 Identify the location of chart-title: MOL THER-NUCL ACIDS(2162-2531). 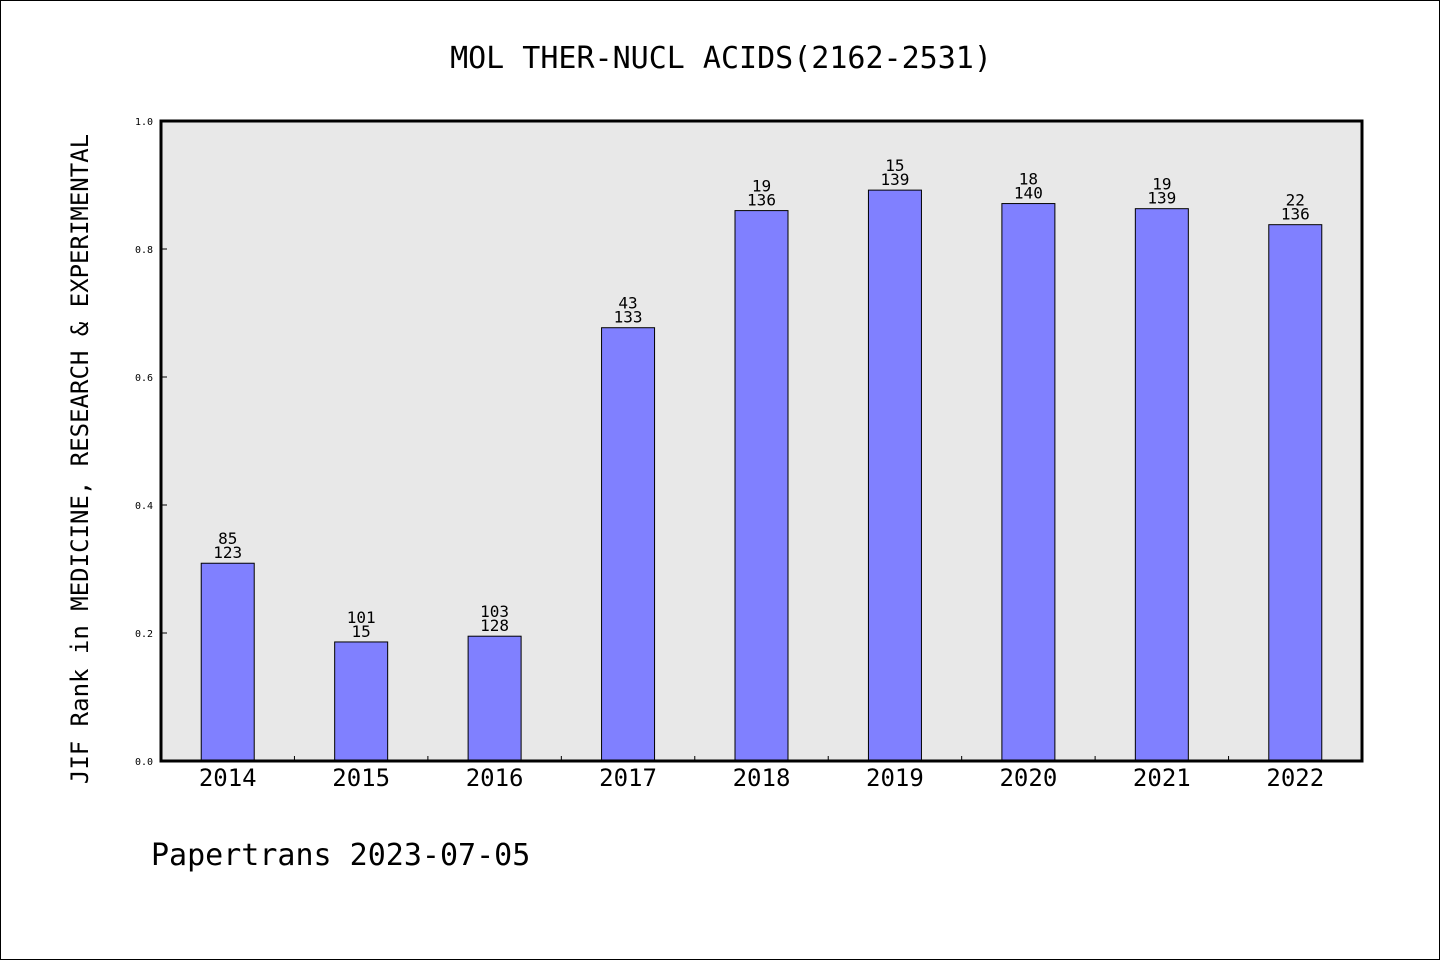
(721, 58).